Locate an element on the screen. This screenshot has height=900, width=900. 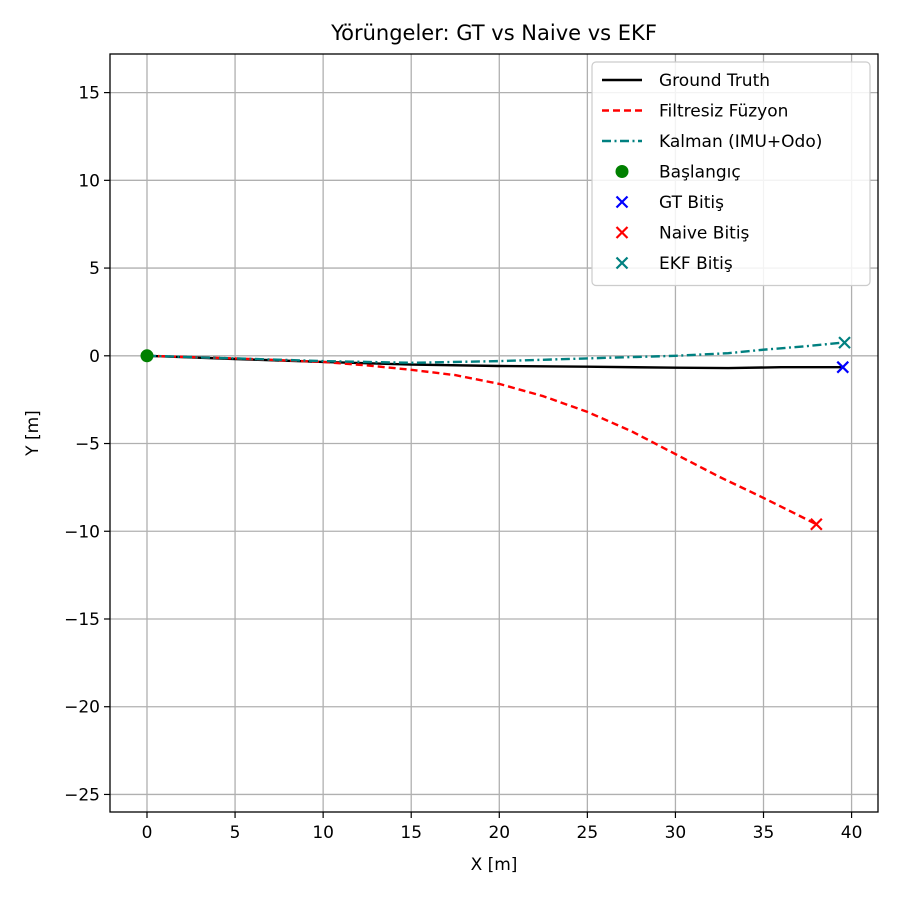
y-tick-label: 0 is located at coordinates (94, 357).